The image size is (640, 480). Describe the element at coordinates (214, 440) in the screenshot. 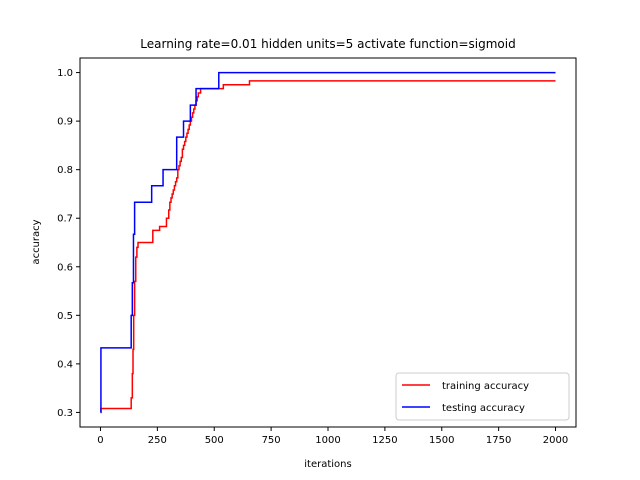

I see `x-tick-label: 500` at that location.